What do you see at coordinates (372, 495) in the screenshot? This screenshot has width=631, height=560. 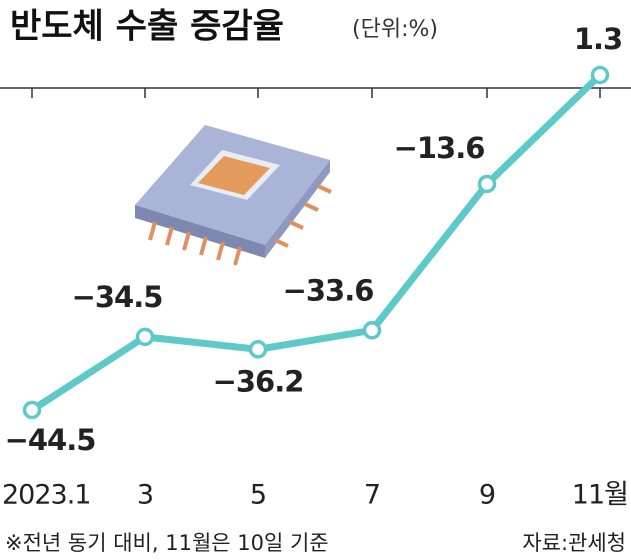 I see `x-tick-label: 7` at bounding box center [372, 495].